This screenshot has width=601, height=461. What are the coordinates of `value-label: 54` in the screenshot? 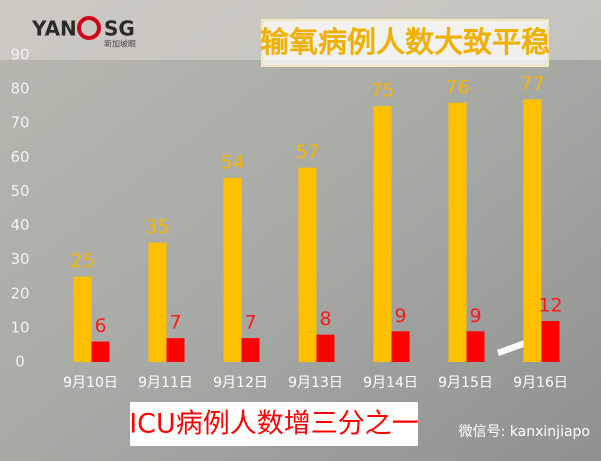 It's located at (232, 162).